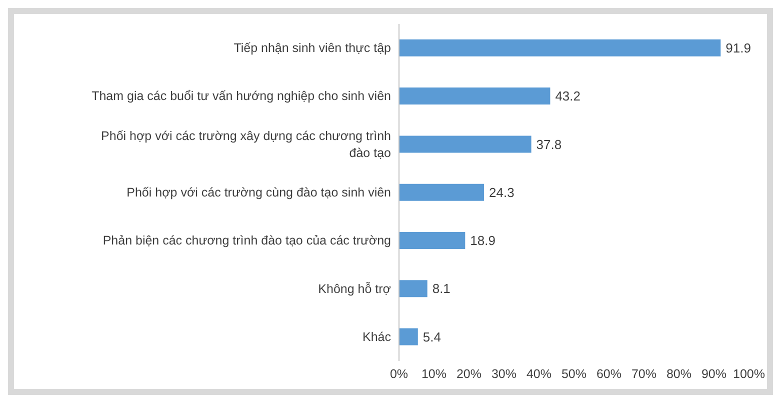  I want to click on y-tick-label: Phối hợp với các trường xây dựng các chương trình đào tạo, so click(246, 144).